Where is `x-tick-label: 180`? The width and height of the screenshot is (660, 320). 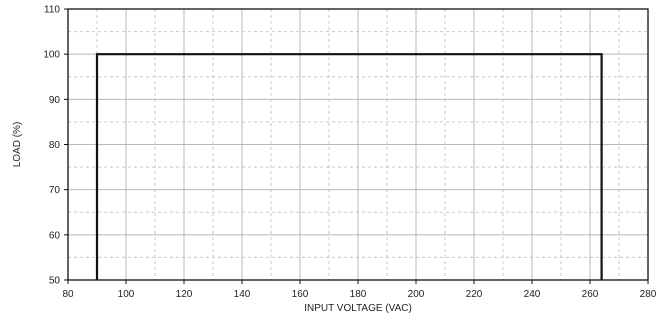 x-tick-label: 180 is located at coordinates (358, 294).